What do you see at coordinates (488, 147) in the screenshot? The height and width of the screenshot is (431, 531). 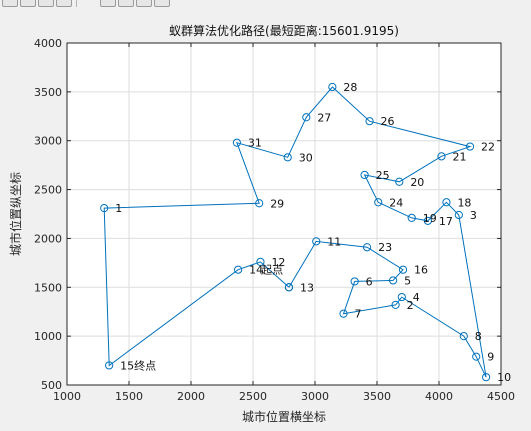 I see `city-label: 22` at bounding box center [488, 147].